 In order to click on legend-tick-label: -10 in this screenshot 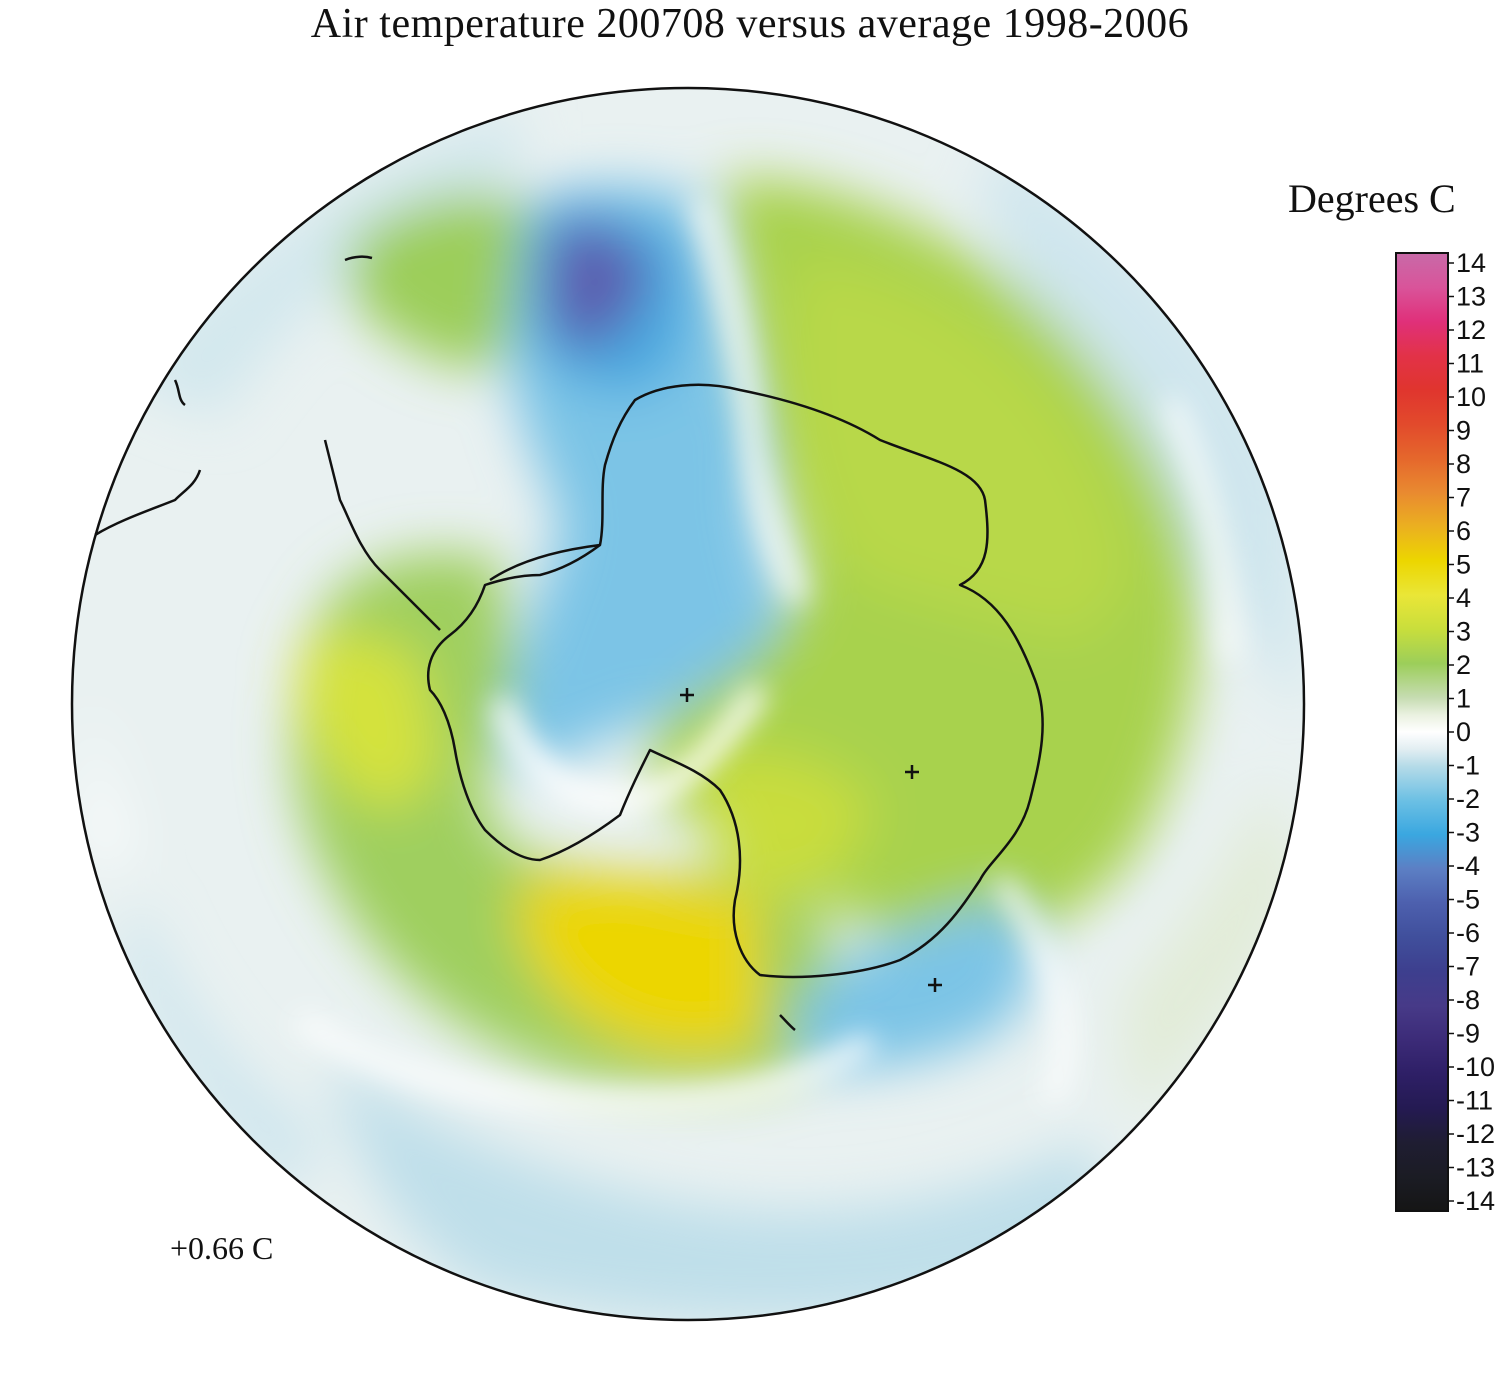, I will do `click(1475, 1067)`.